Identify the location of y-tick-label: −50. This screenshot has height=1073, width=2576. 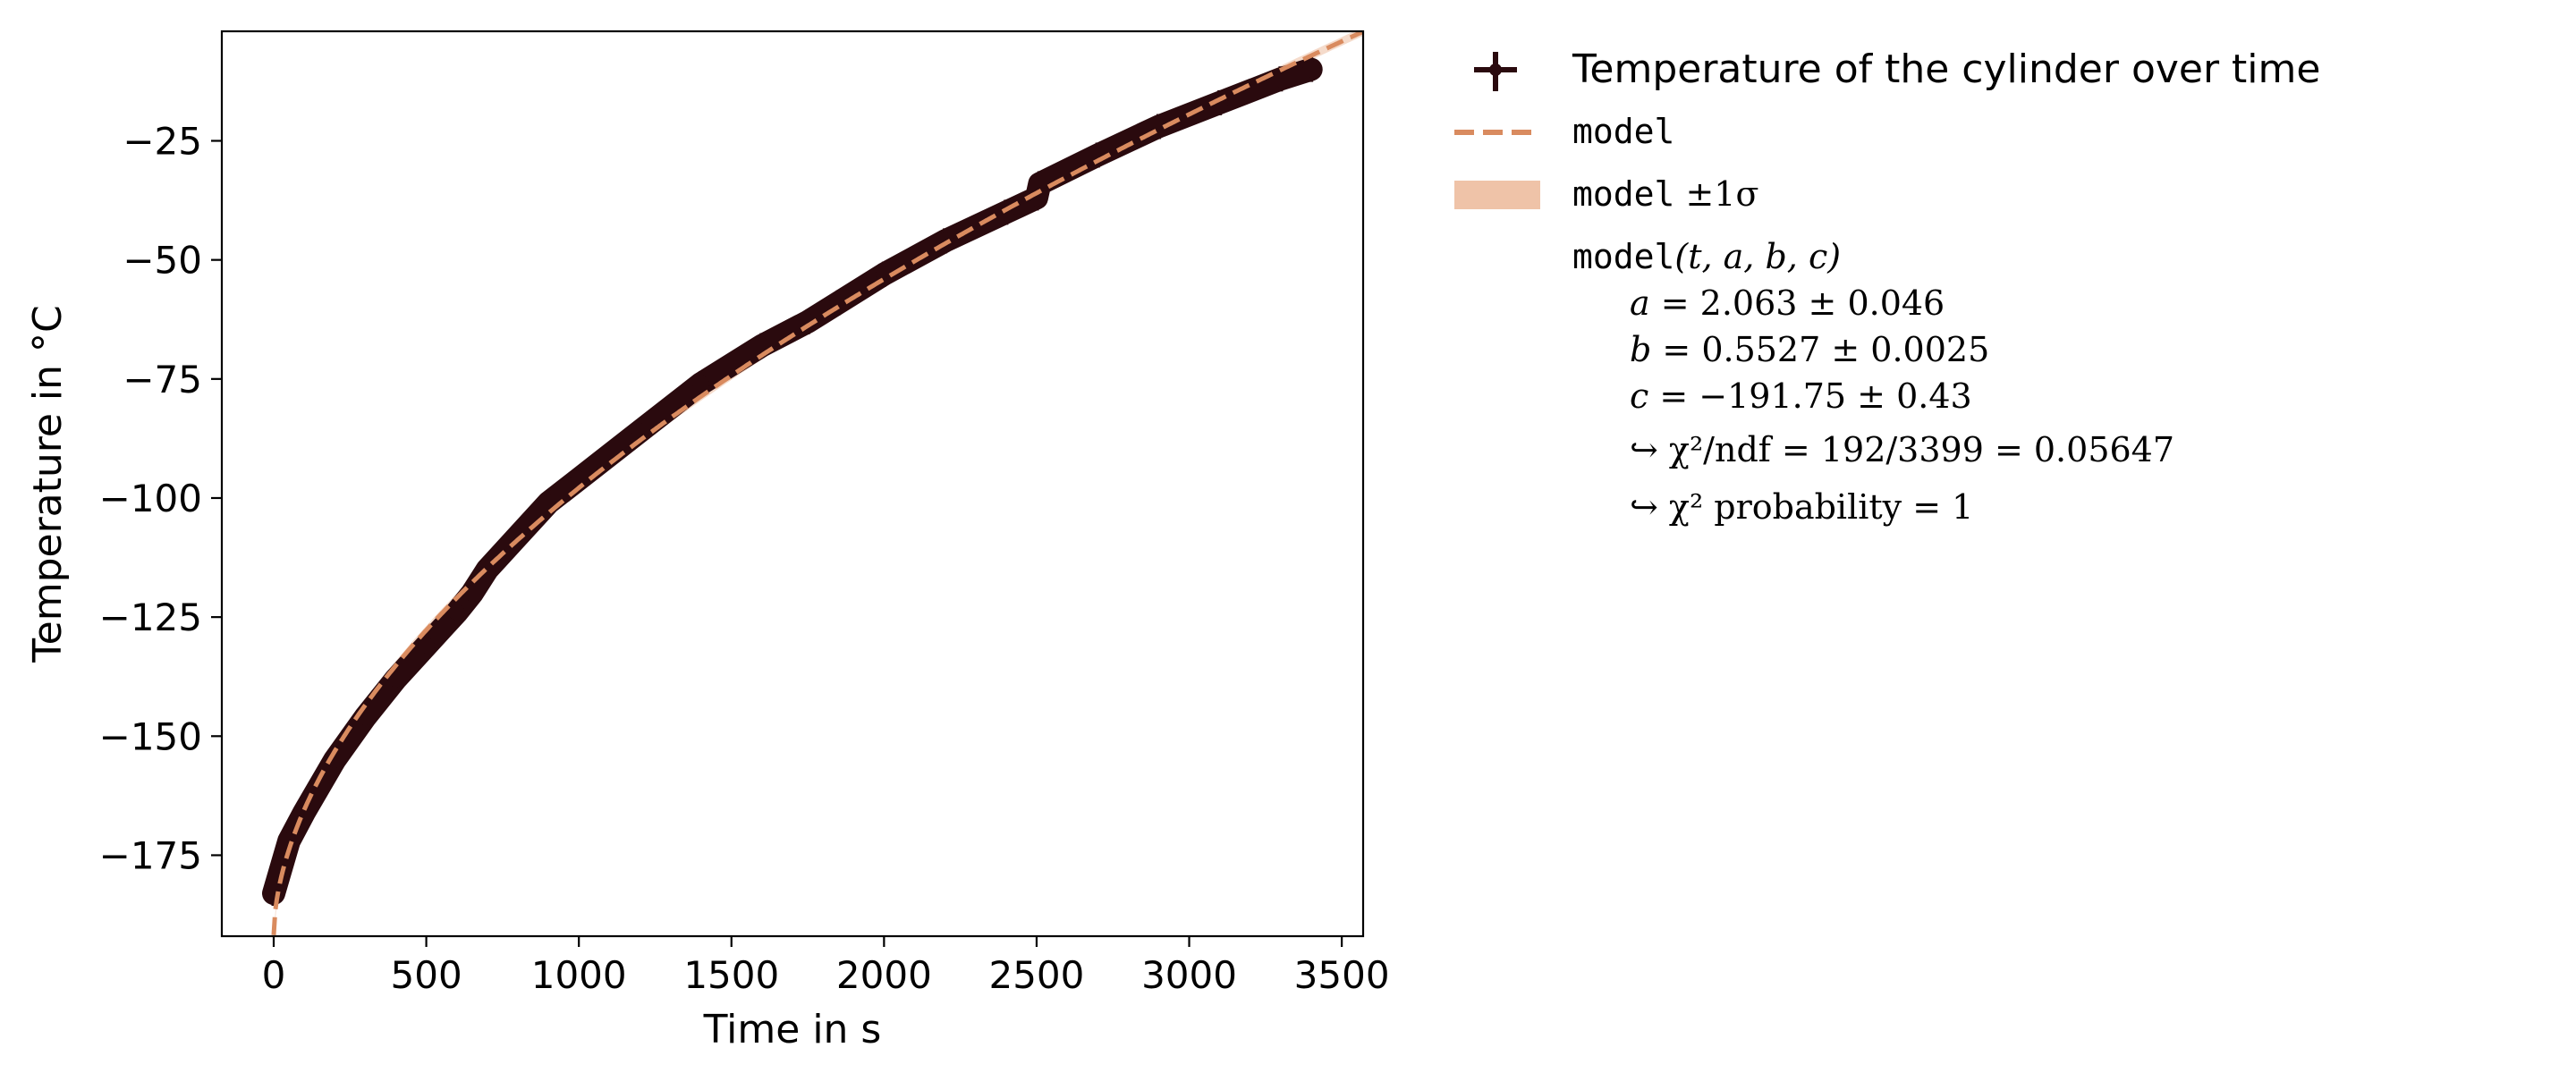
(162, 261).